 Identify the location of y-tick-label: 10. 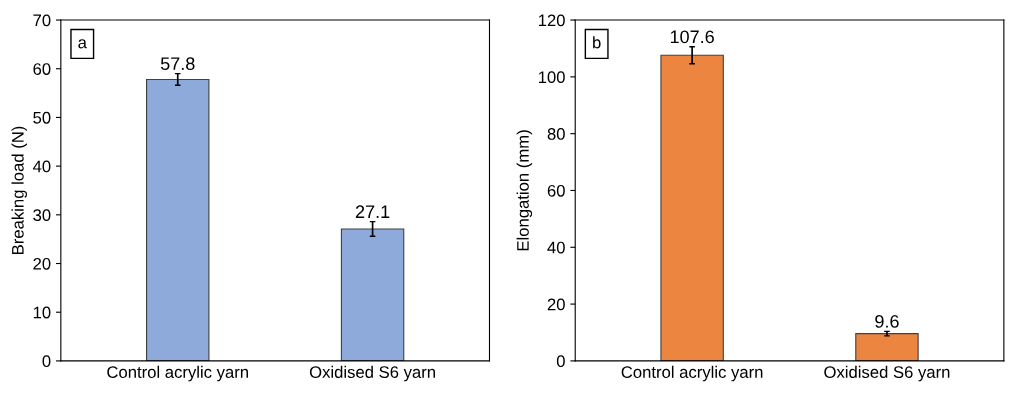
(42, 312).